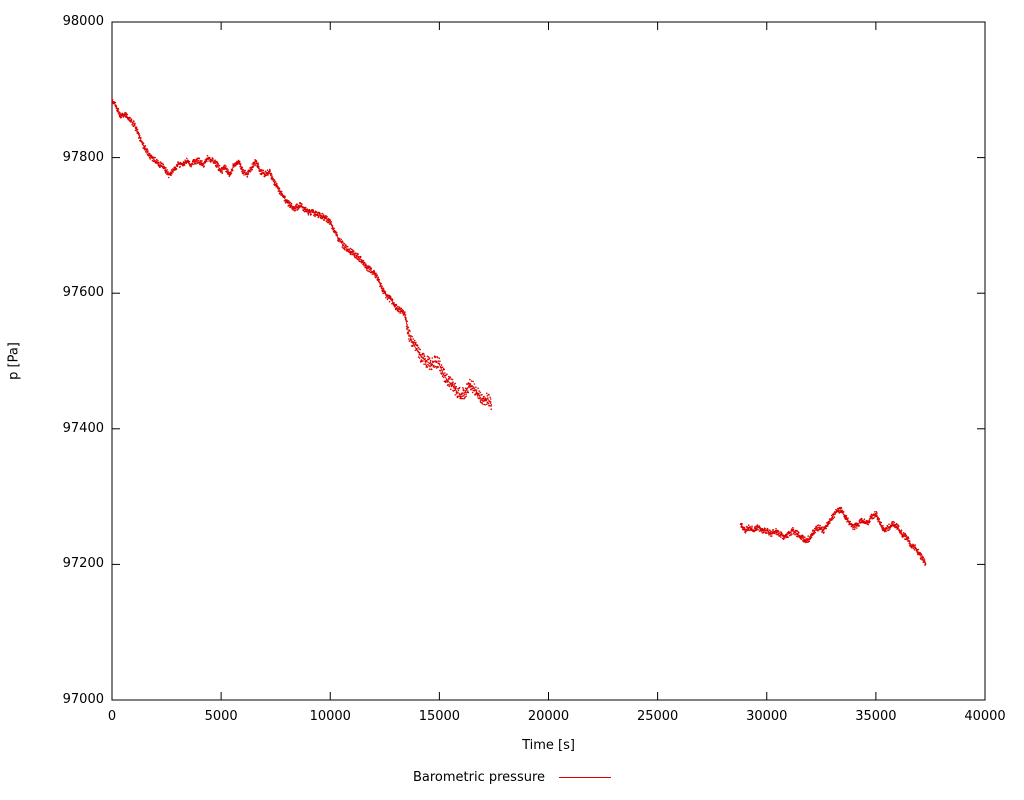 Image resolution: width=1024 pixels, height=800 pixels. I want to click on legend-line-sample, so click(585, 777).